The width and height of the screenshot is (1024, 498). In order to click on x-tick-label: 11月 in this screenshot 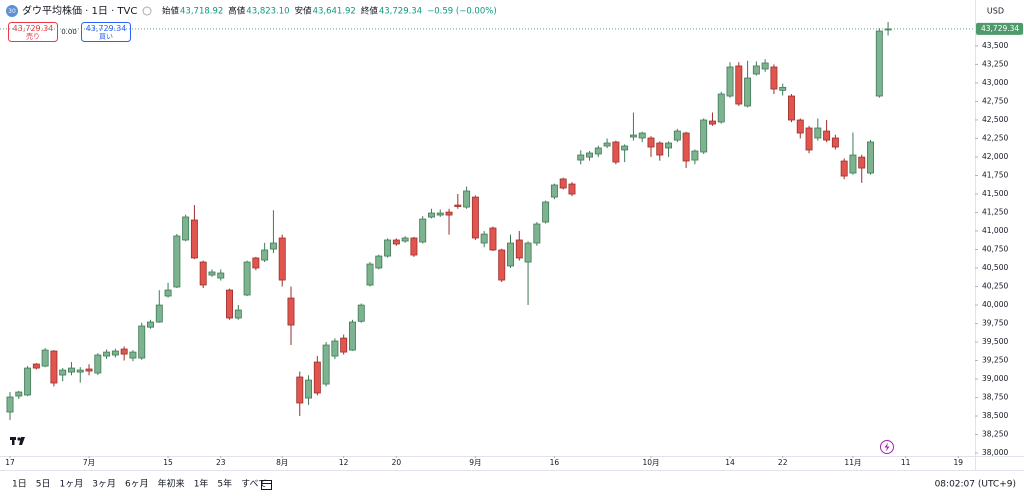, I will do `click(852, 462)`.